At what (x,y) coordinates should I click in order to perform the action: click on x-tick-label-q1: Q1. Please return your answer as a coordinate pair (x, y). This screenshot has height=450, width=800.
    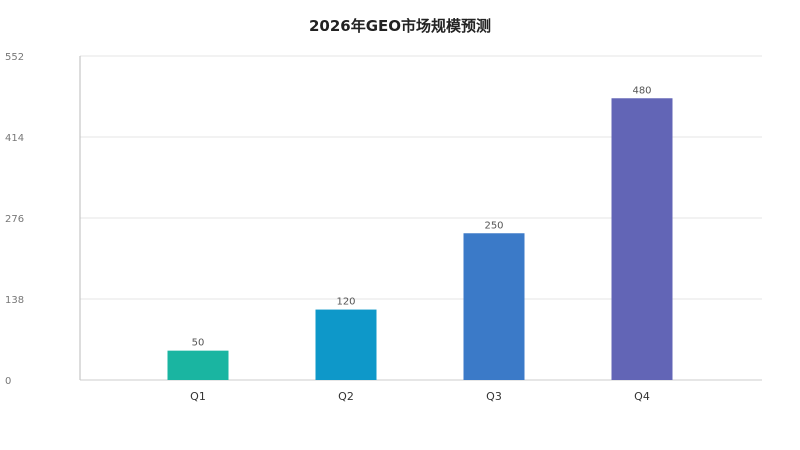
    Looking at the image, I should click on (198, 396).